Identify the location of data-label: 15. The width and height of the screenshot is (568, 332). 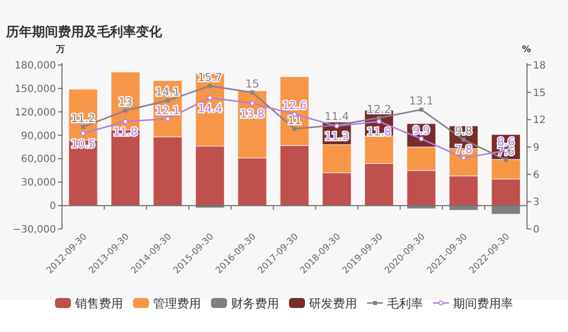
(252, 83).